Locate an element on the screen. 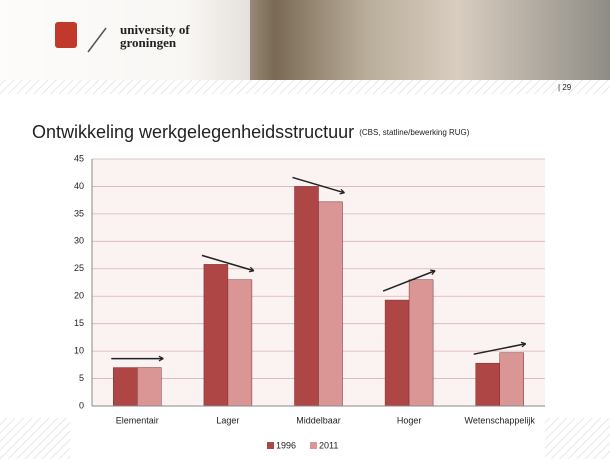  x-tick-label: Elementair is located at coordinates (137, 420).